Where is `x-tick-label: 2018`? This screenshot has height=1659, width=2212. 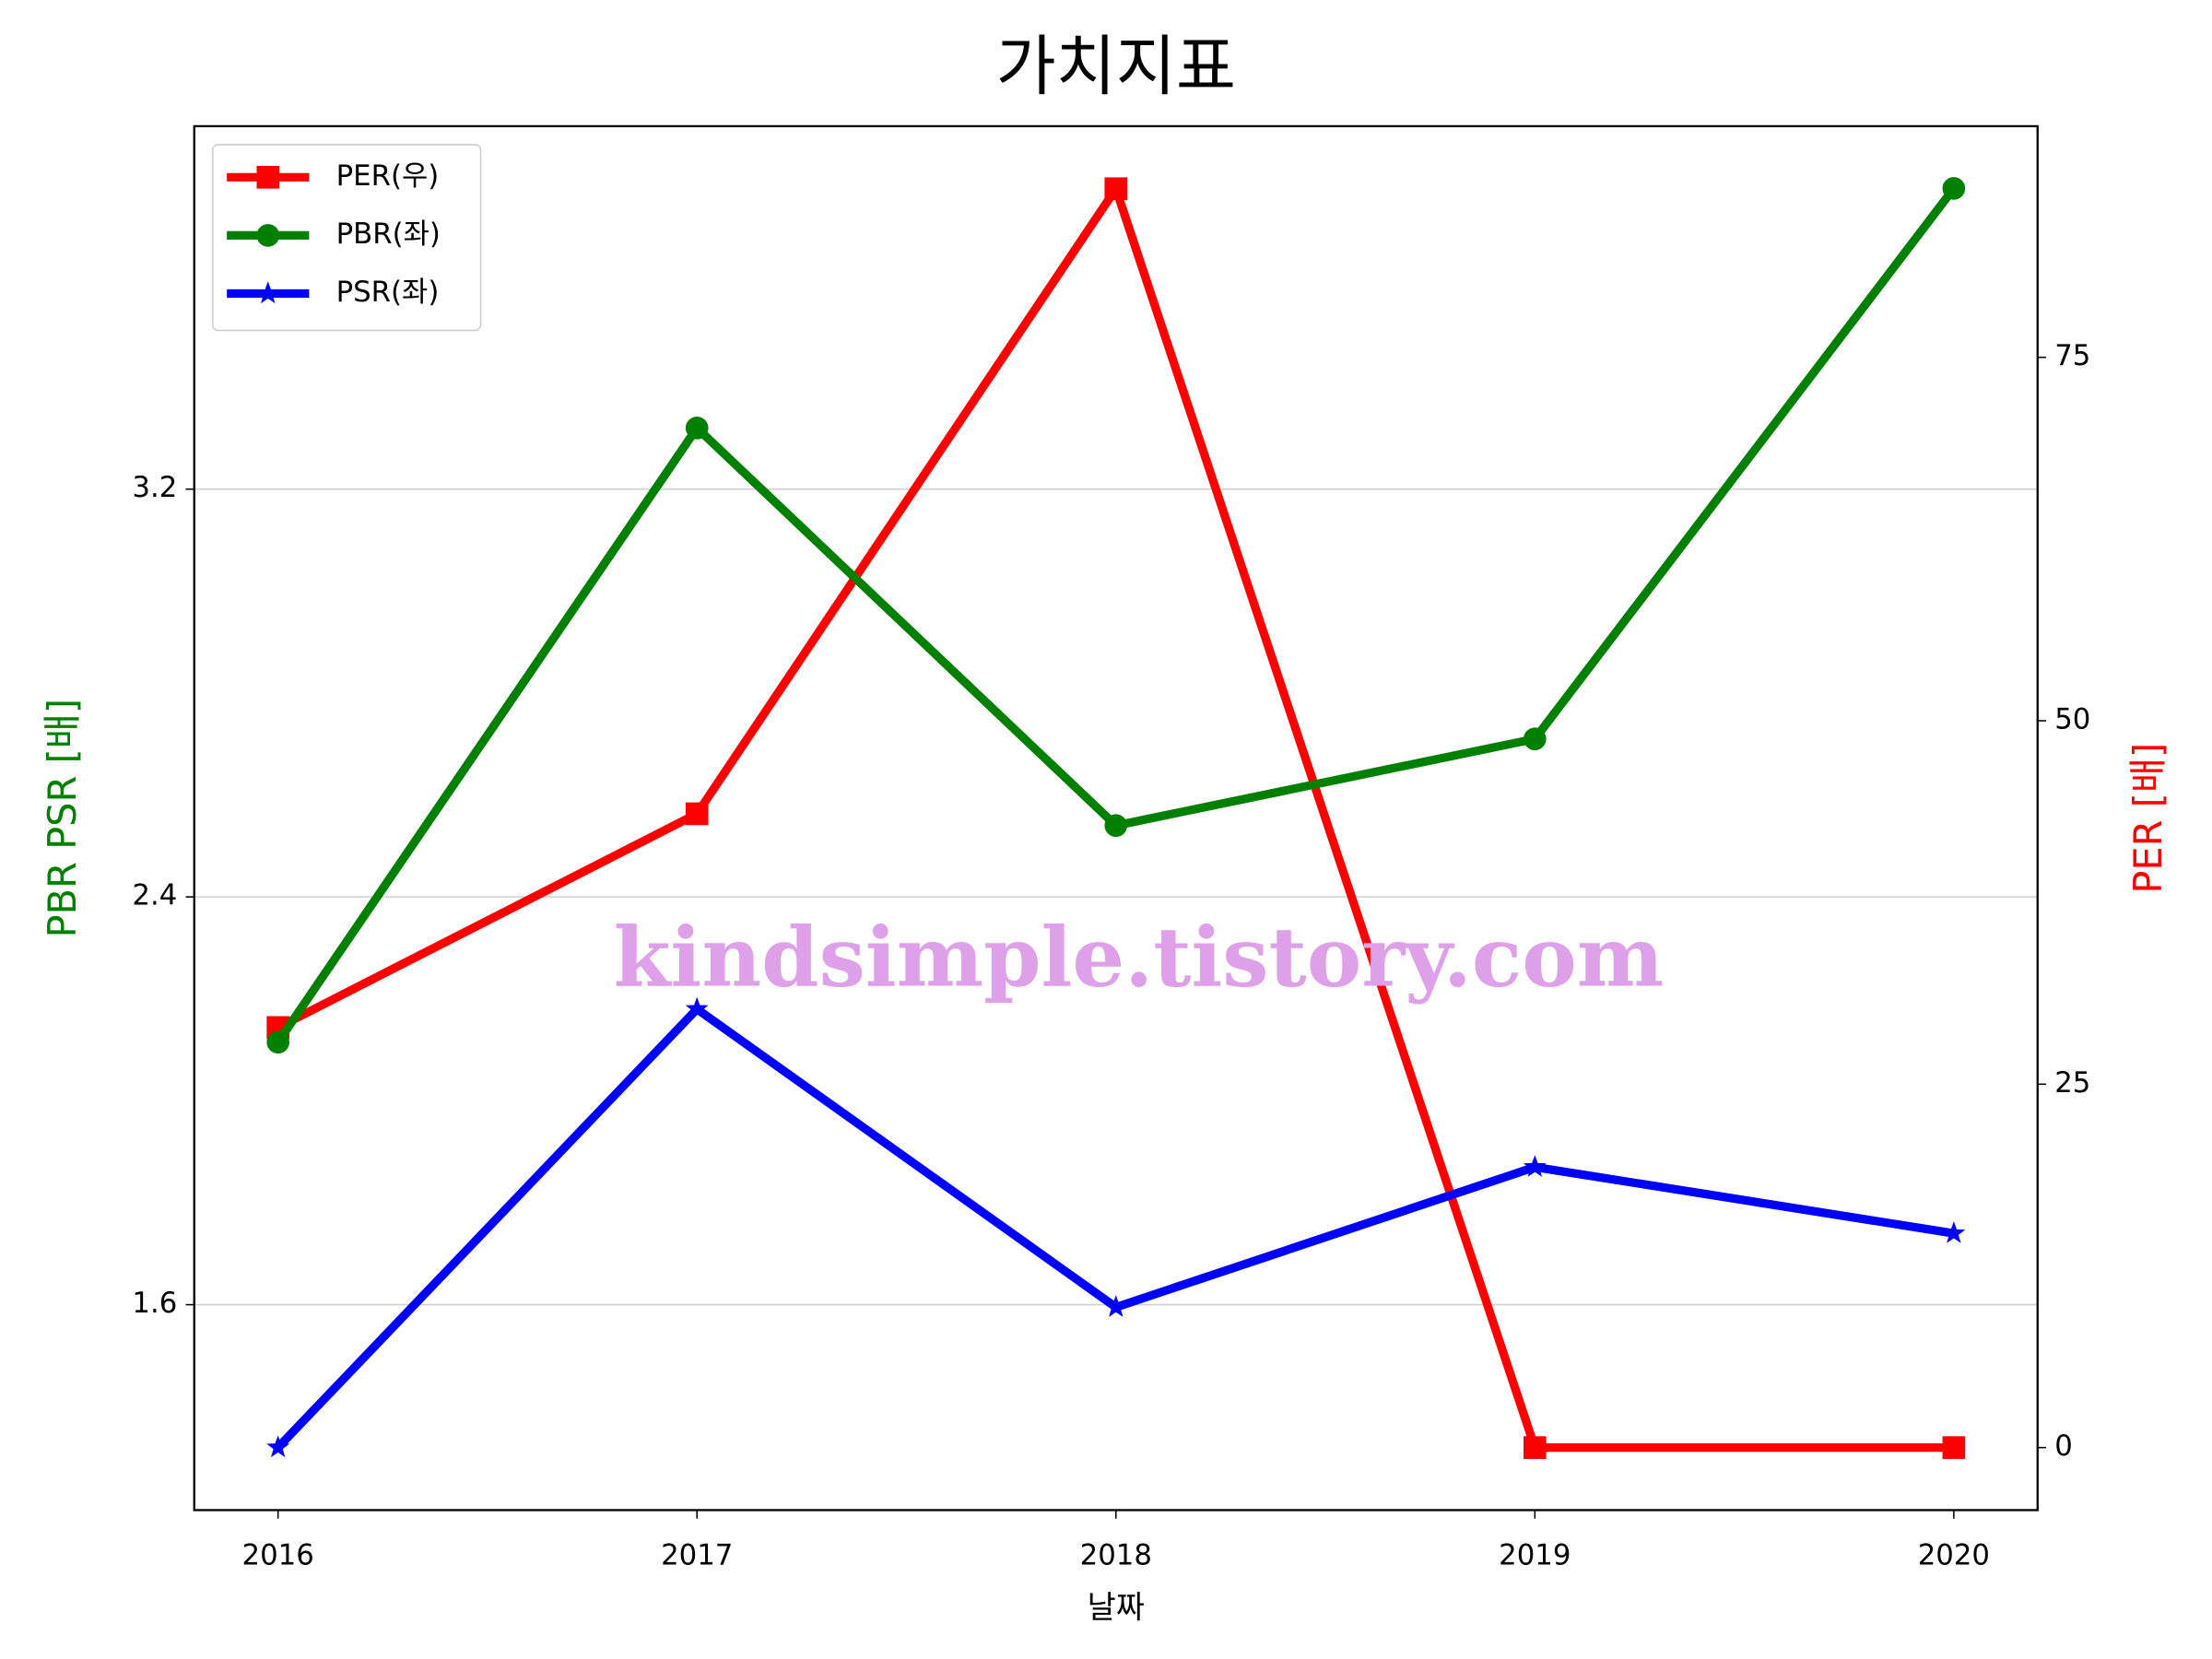 x-tick-label: 2018 is located at coordinates (1116, 1555).